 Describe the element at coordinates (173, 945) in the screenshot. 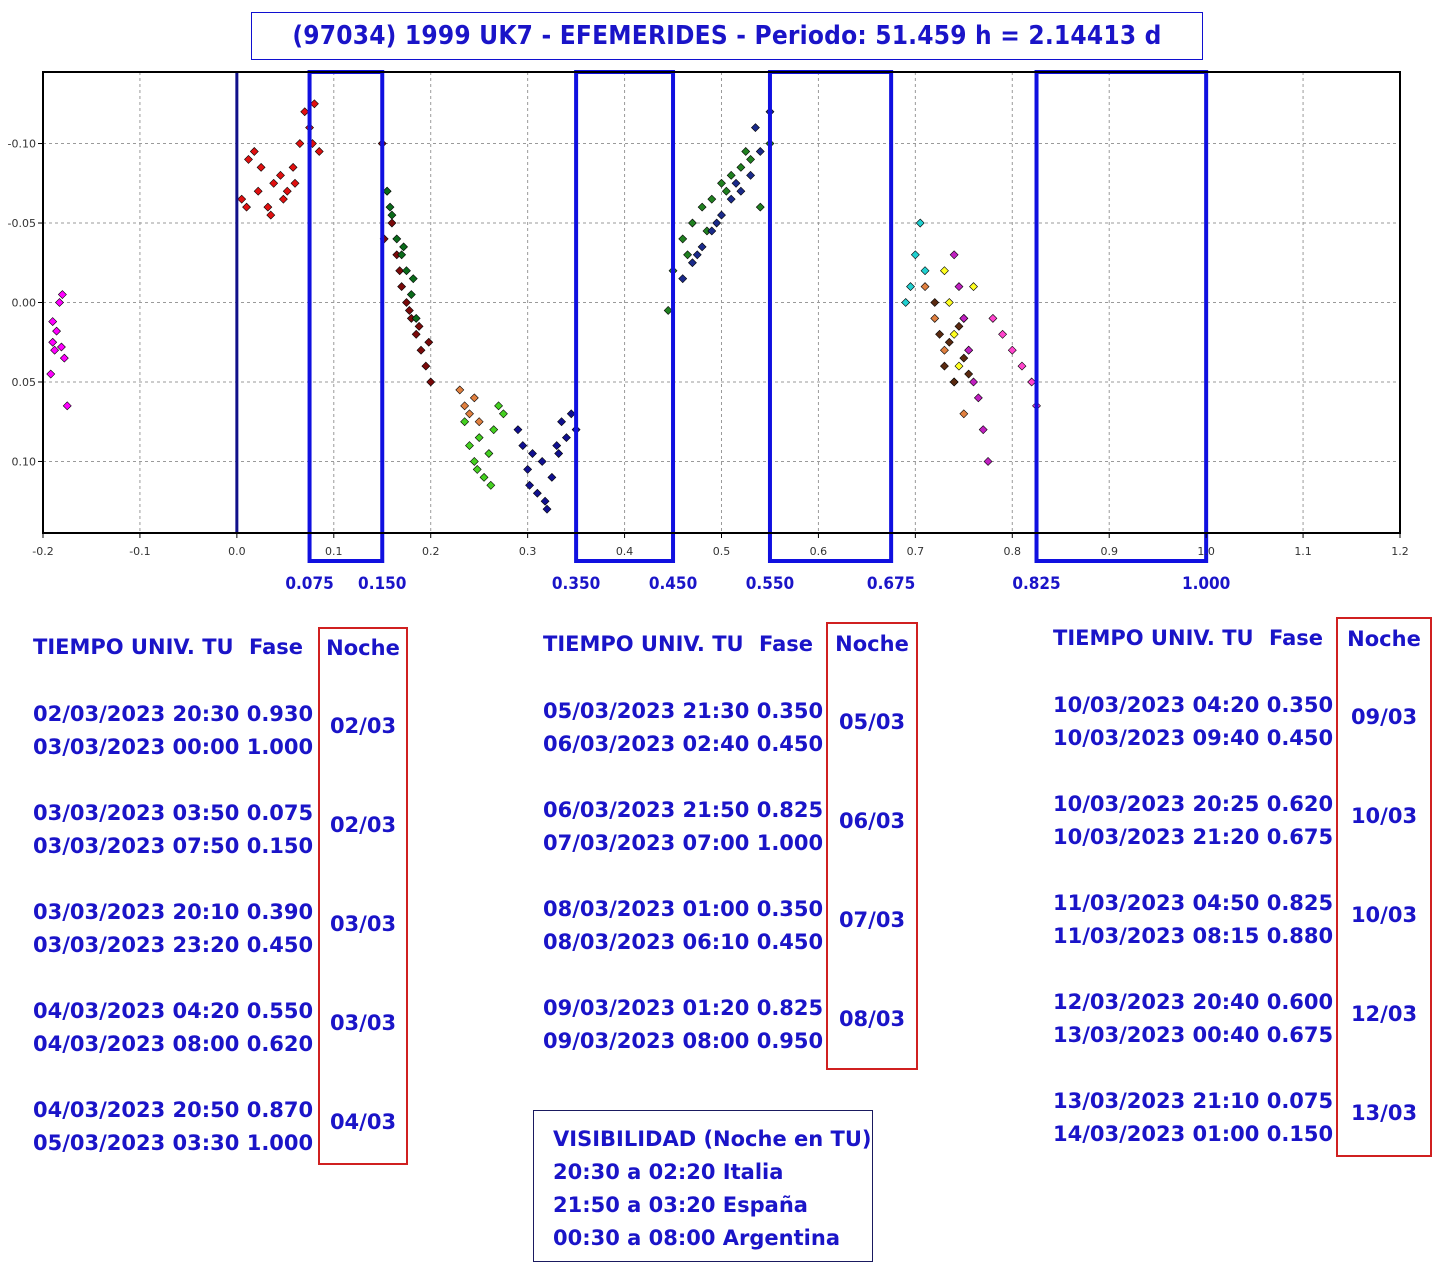

I see `ephemeris-line: 03/03/2023 23:20 0.450` at that location.